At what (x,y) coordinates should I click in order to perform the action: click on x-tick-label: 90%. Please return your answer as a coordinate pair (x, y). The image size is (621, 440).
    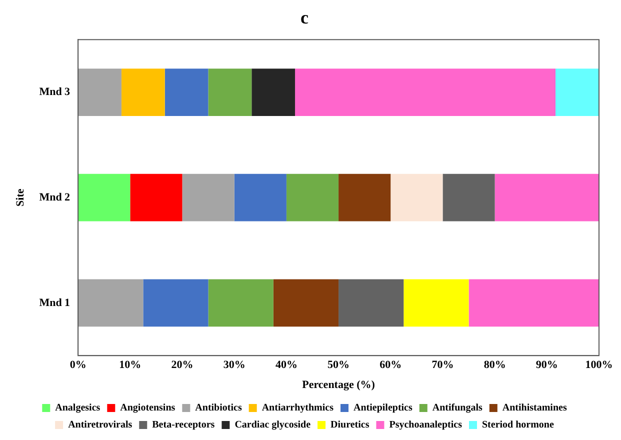
    Looking at the image, I should click on (547, 365).